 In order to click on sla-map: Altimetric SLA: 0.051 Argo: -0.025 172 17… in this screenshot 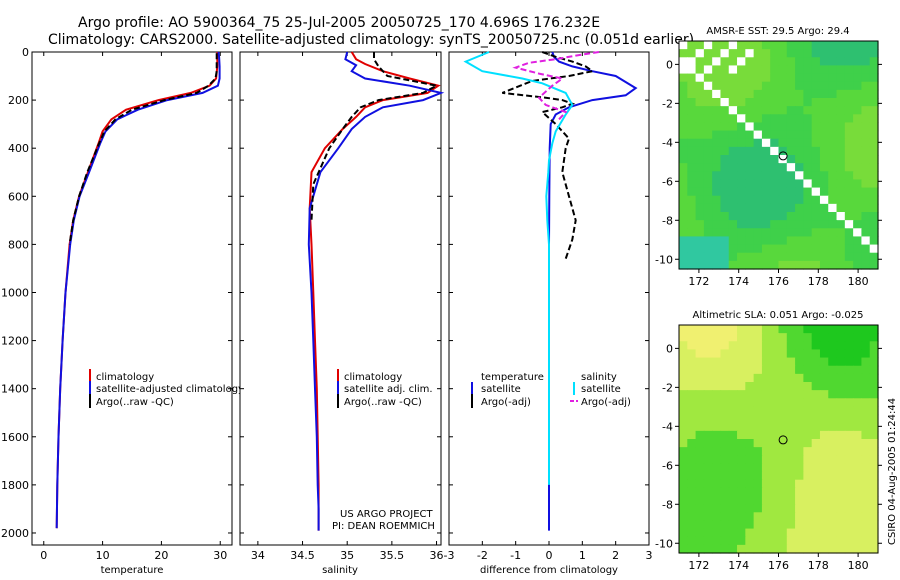, I will do `click(768, 441)`.